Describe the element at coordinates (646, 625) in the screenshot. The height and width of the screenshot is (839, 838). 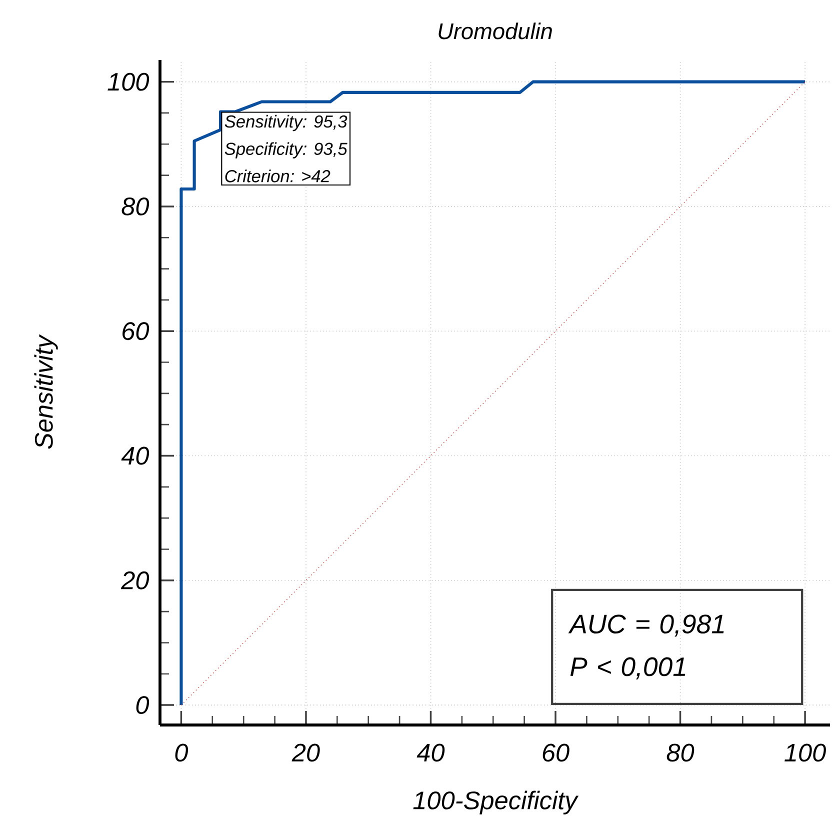
I see `annotation: AUC = 0,981` at that location.